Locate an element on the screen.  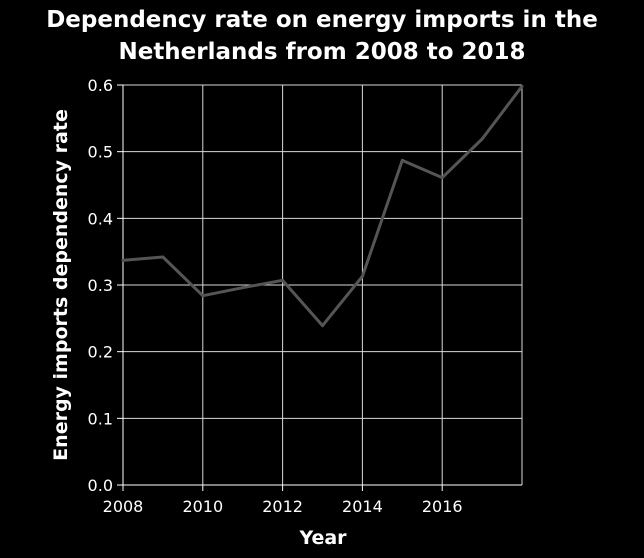
y-axis-label: Energy imports dependency rate is located at coordinates (61, 285).